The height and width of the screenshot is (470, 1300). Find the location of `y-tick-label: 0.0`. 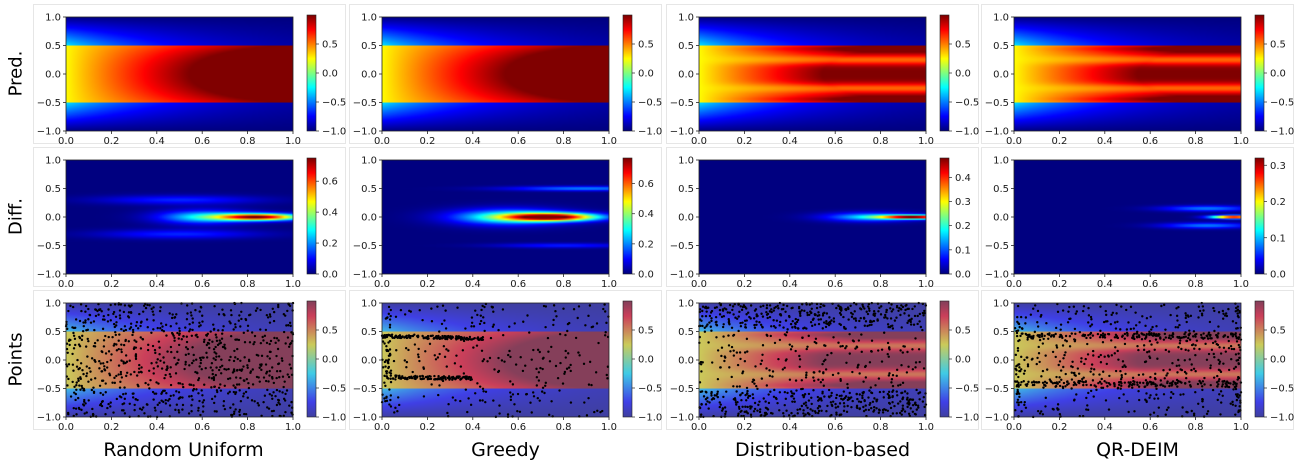

y-tick-label: 0.0 is located at coordinates (1001, 218).